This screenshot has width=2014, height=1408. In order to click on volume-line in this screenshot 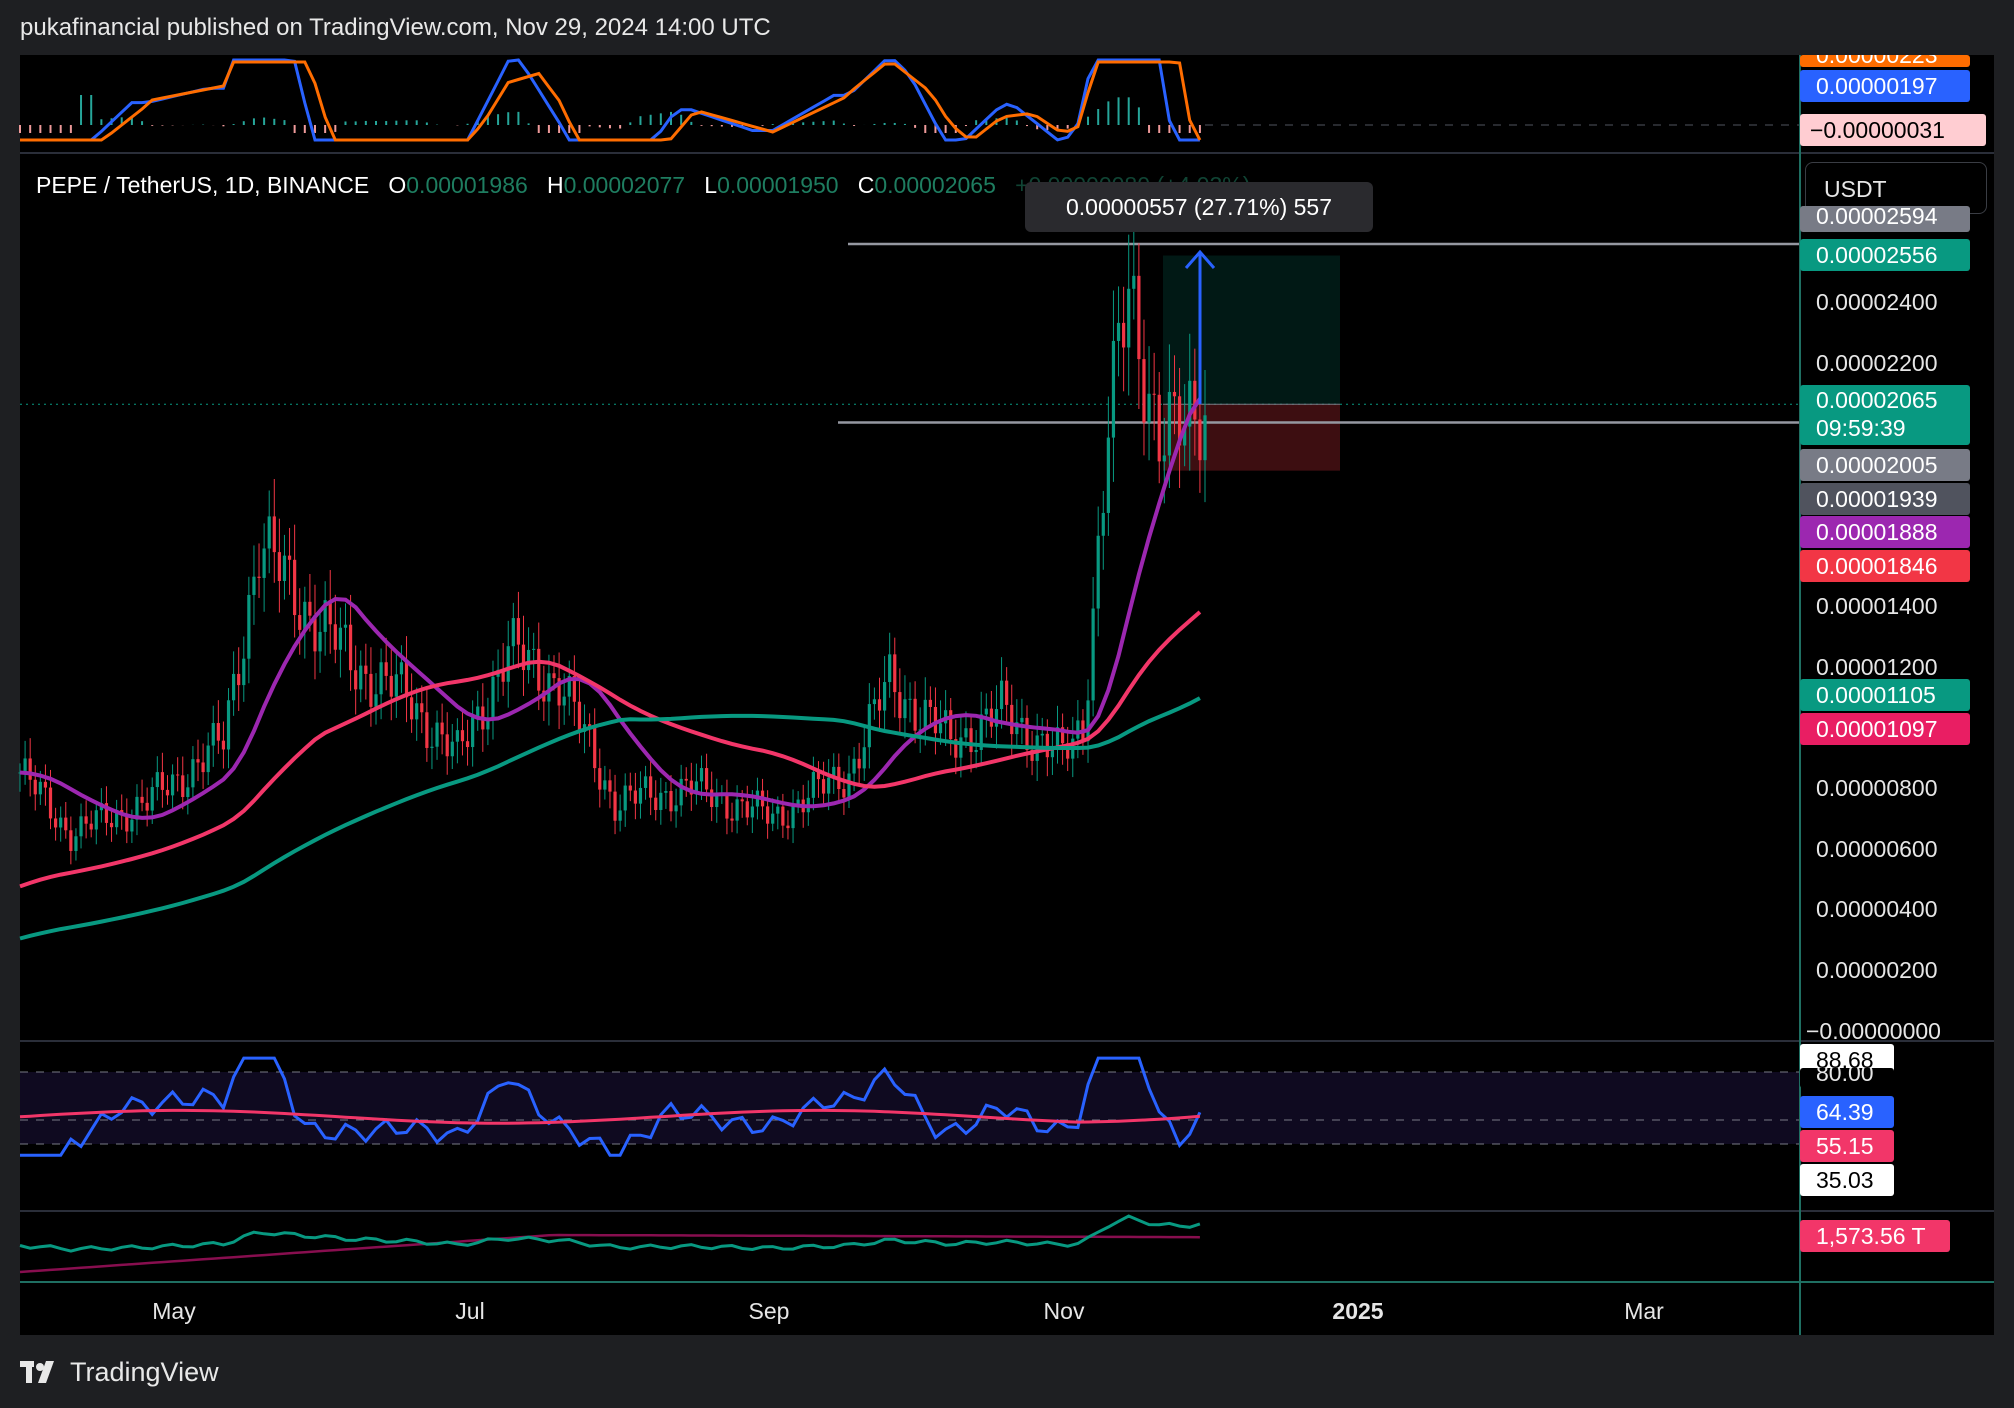, I will do `click(610, 1233)`.